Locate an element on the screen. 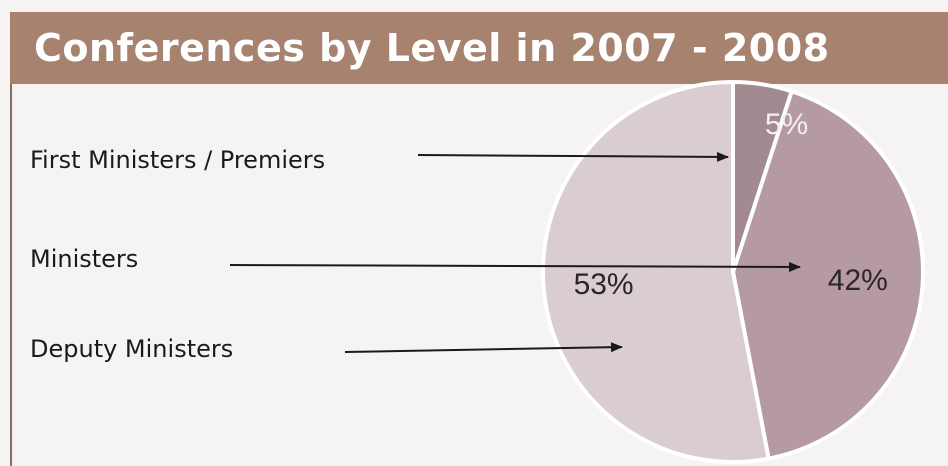 The width and height of the screenshot is (948, 466). legend-label-first-ministers-premiers: First Ministers / Premiers is located at coordinates (177, 160).